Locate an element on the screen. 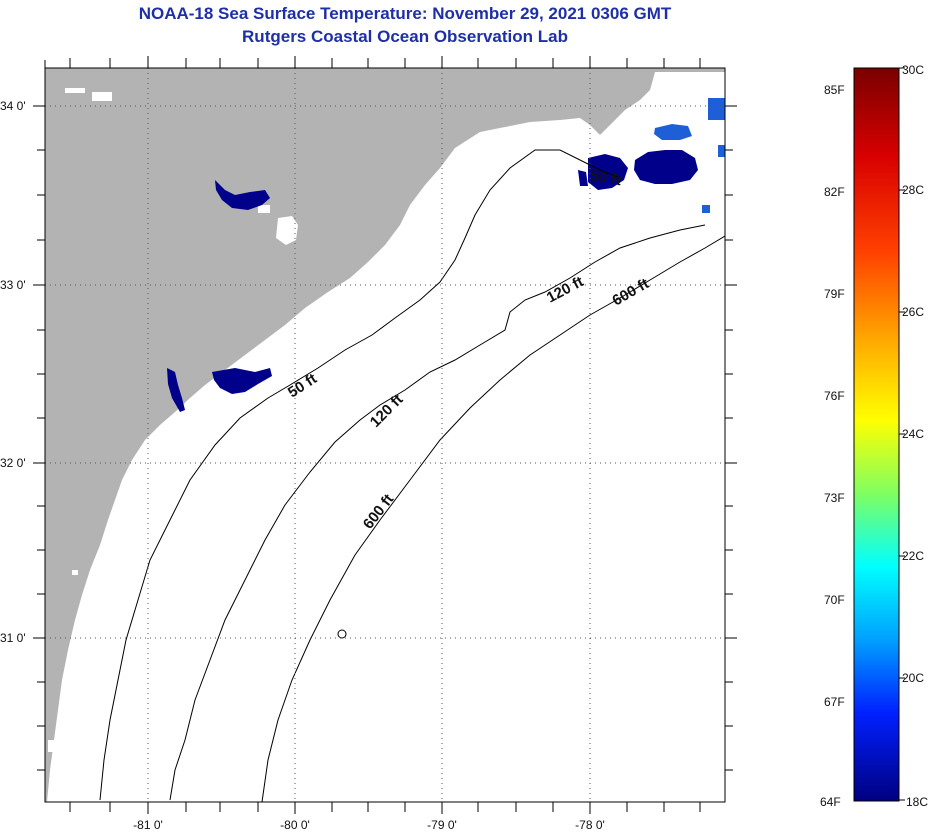 This screenshot has width=936, height=832. lon-label: -78 0' is located at coordinates (590, 825).